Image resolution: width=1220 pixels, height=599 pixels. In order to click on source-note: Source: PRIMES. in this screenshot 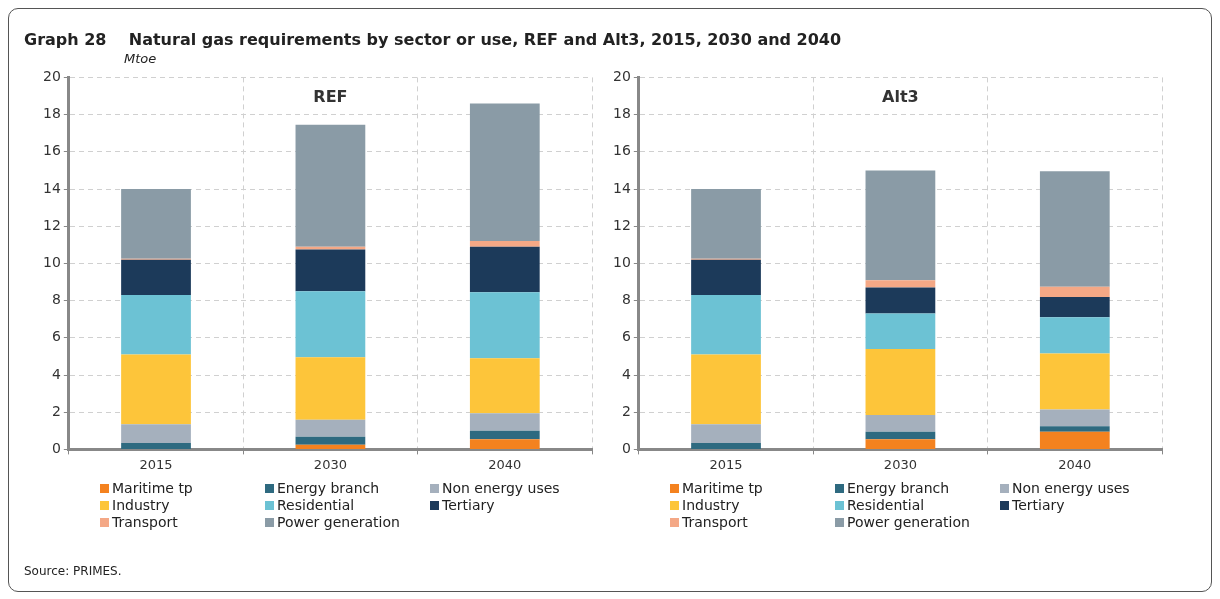, I will do `click(73, 571)`.